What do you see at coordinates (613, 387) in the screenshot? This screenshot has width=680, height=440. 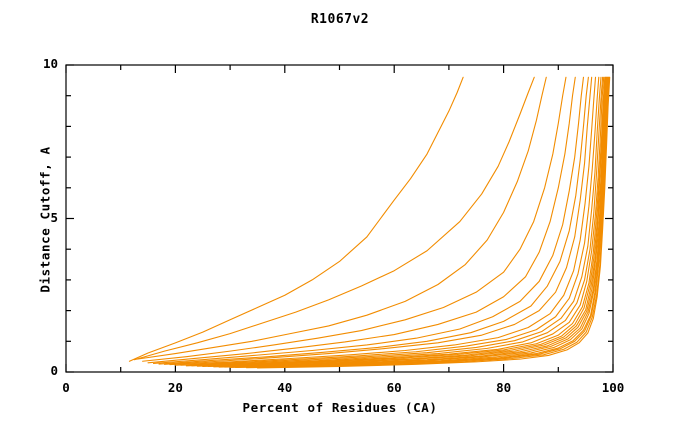 I see `x-tick-label: 100` at bounding box center [613, 387].